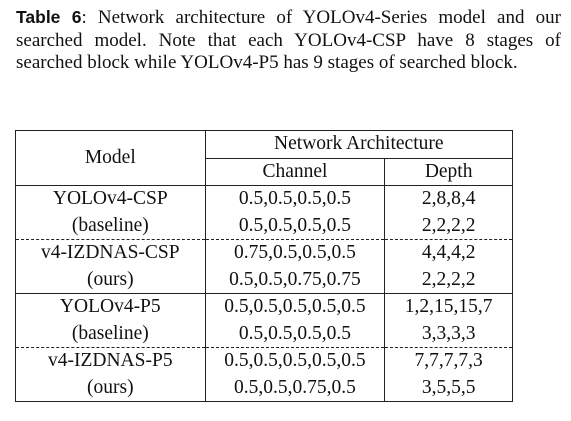  I want to click on cell-depth: 4,4,4,2, so click(448, 253).